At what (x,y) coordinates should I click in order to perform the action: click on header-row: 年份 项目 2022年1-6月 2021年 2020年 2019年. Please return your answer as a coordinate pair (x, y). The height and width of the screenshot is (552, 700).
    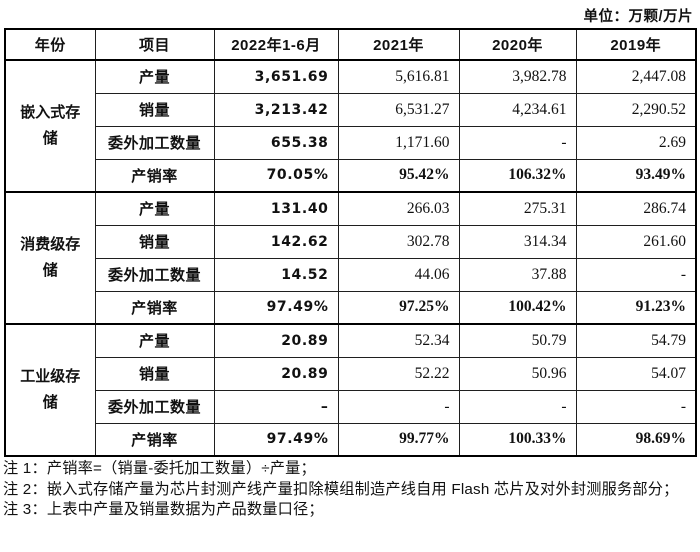
    Looking at the image, I should click on (350, 44).